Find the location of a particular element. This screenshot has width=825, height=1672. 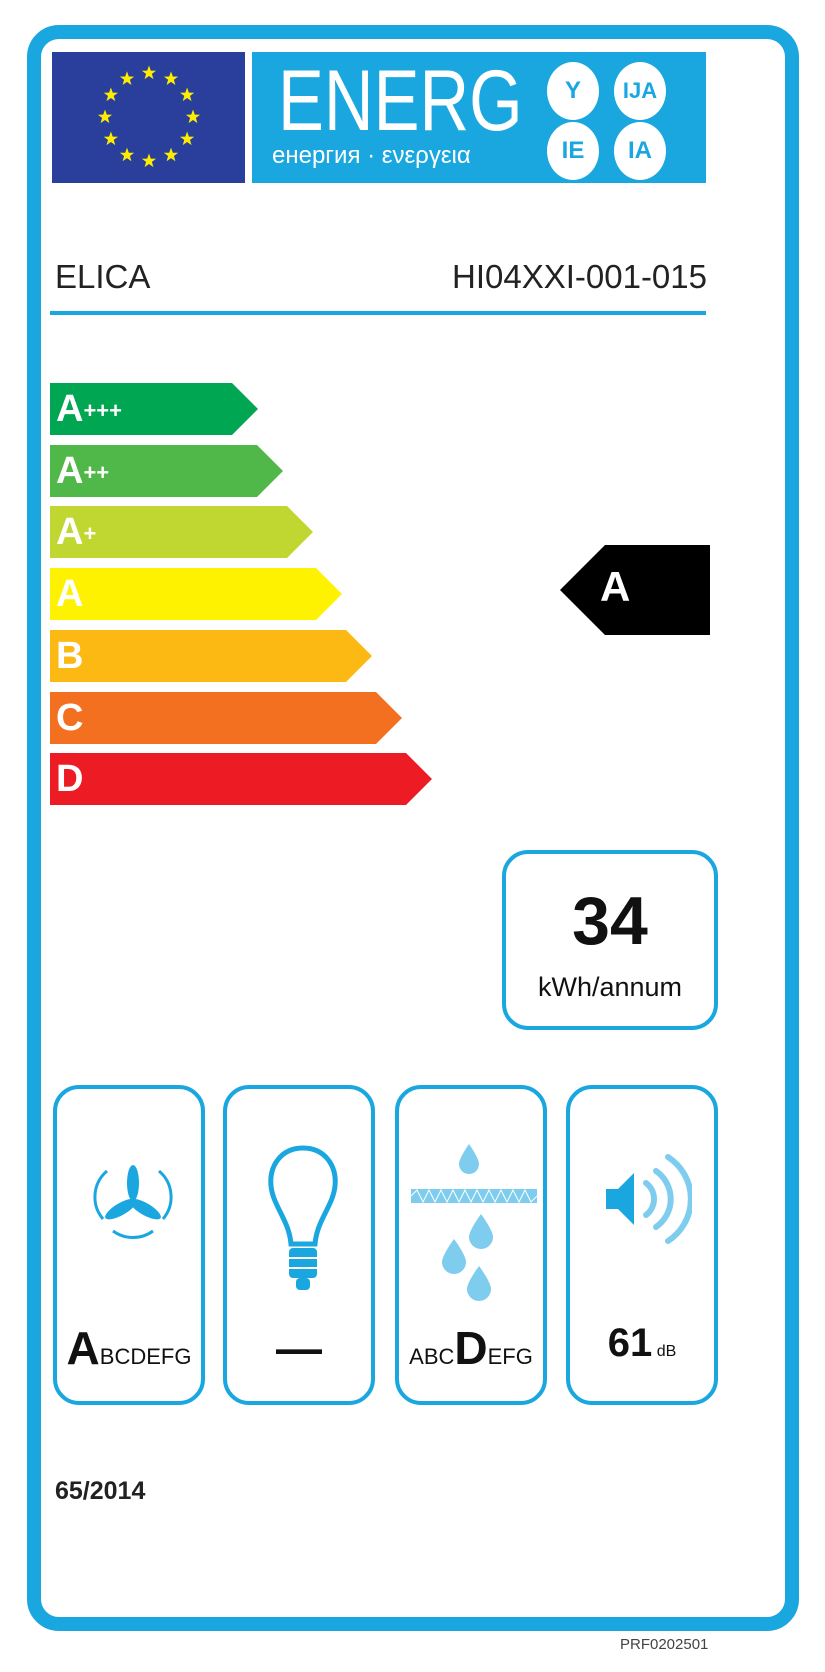

suffix-badge: Y is located at coordinates (573, 91).